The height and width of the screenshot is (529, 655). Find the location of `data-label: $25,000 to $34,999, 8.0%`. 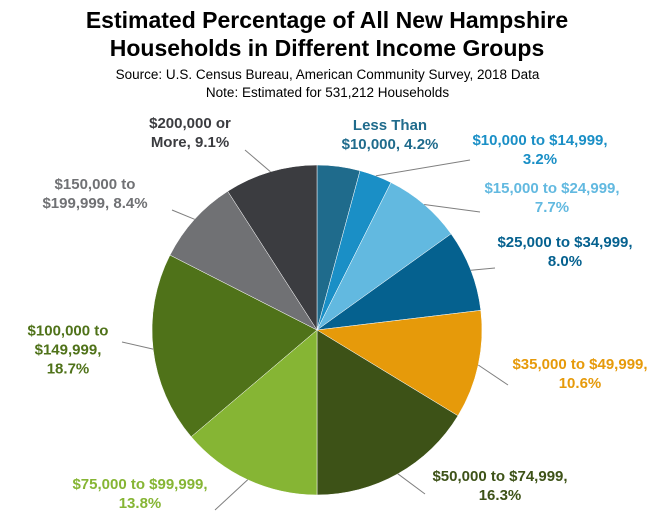

data-label: $25,000 to $34,999, 8.0% is located at coordinates (565, 252).